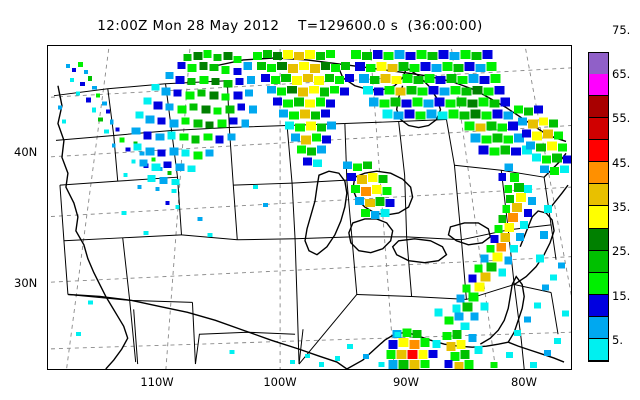 The height and width of the screenshot is (400, 640). What do you see at coordinates (172, 261) in the screenshot?
I see `echo-southwest-isolated` at bounding box center [172, 261].